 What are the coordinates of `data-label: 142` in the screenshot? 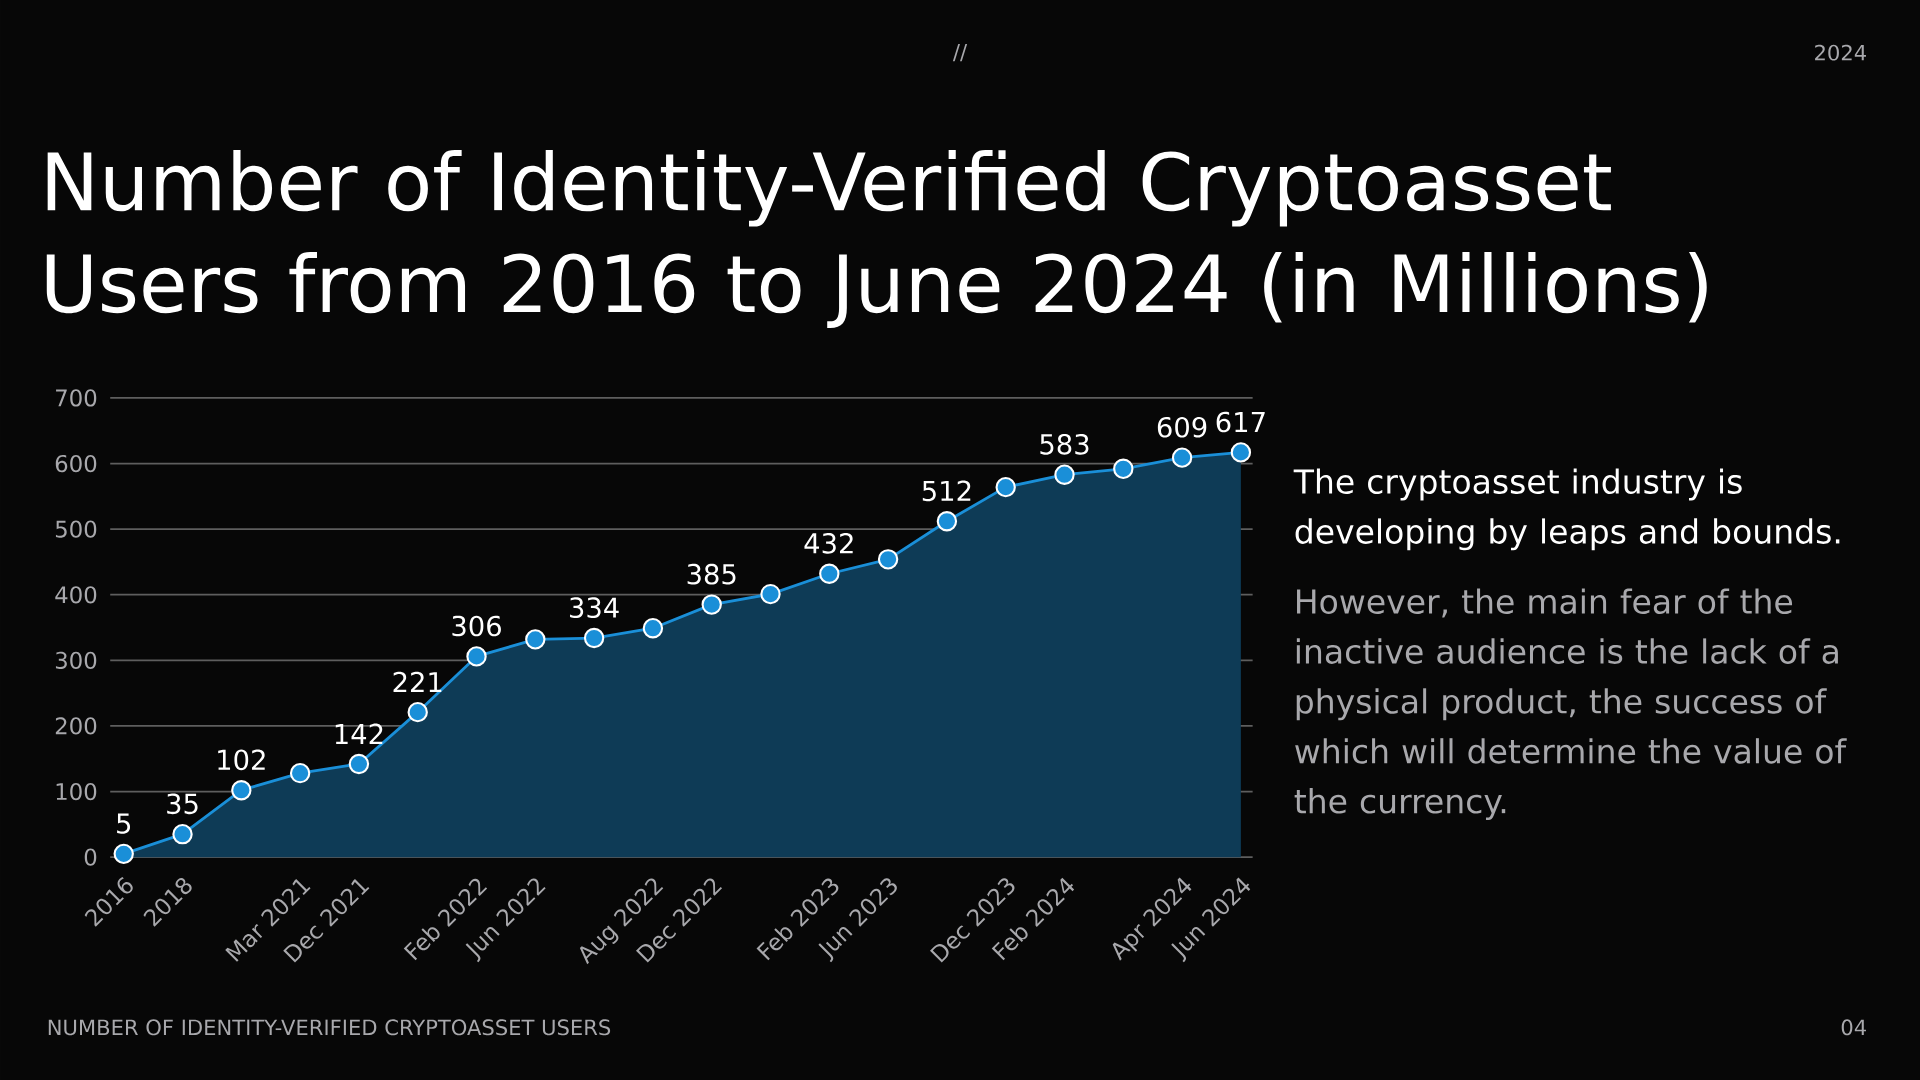 It's located at (359, 733).